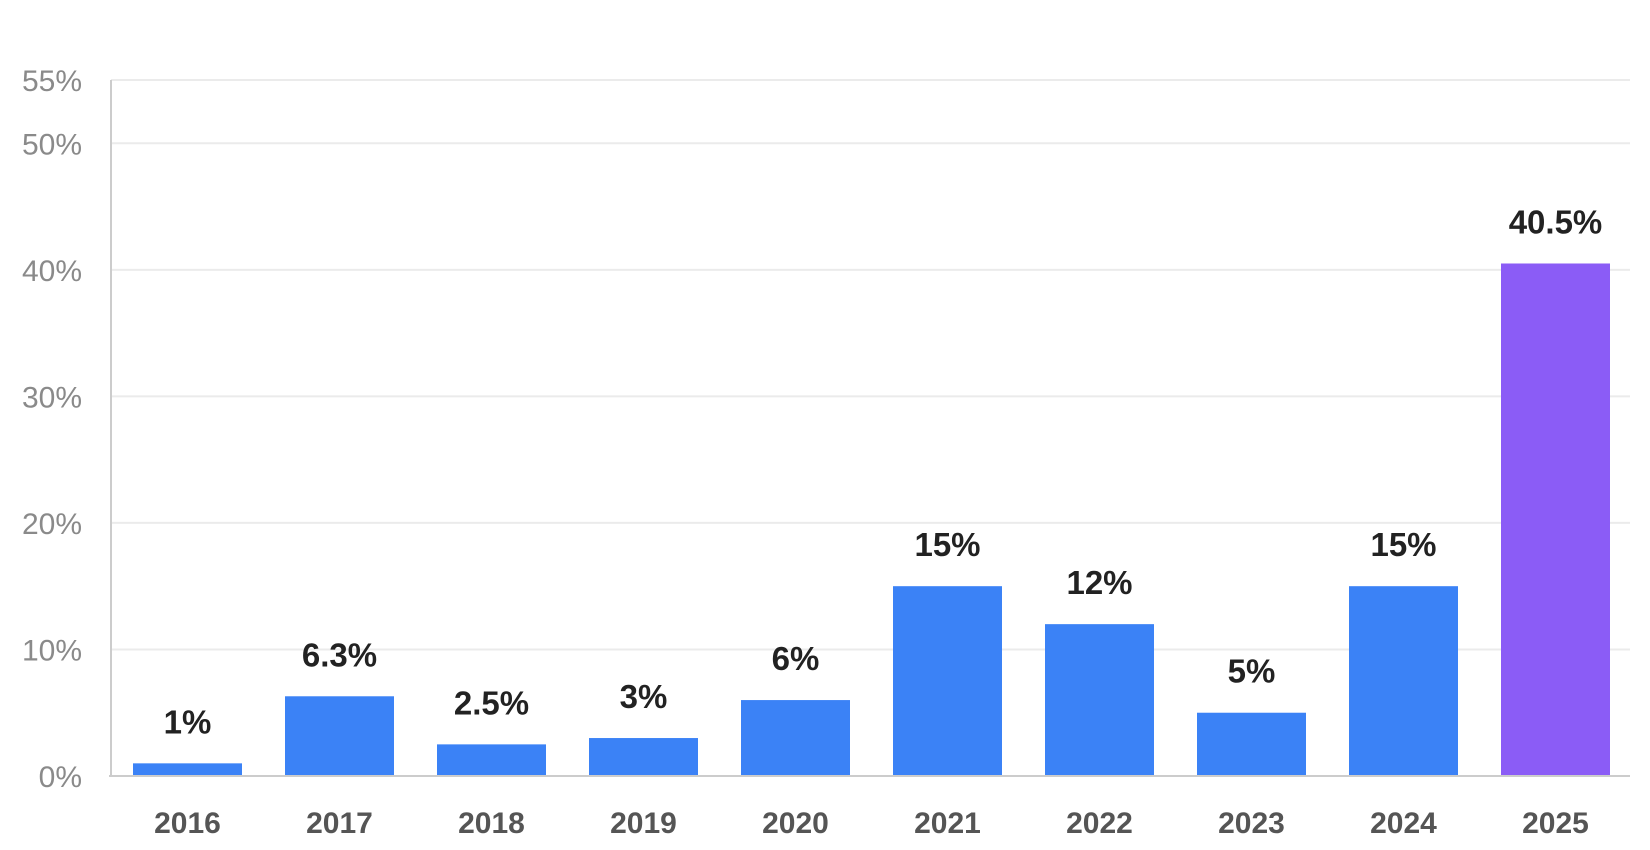 Image resolution: width=1650 pixels, height=850 pixels. What do you see at coordinates (947, 544) in the screenshot?
I see `data-label-2021: 15%` at bounding box center [947, 544].